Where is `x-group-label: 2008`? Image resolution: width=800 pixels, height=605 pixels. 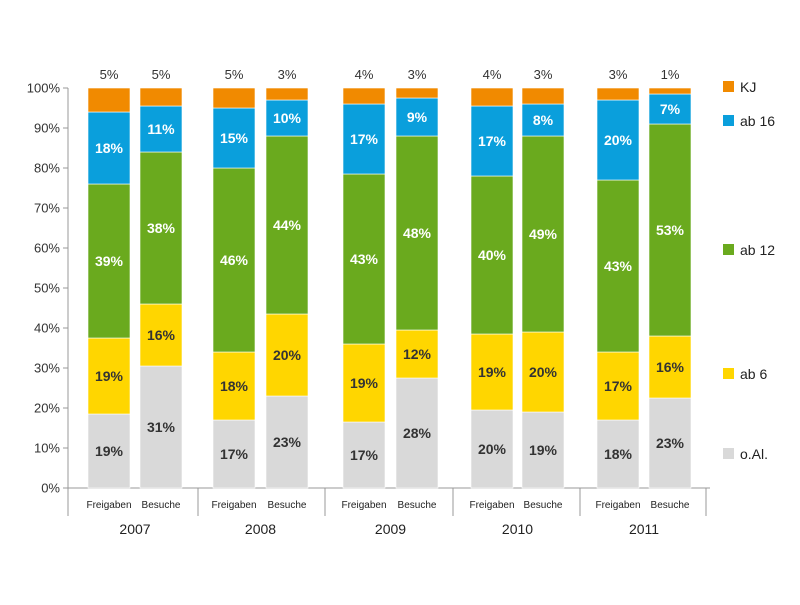
x-group-label: 2008 is located at coordinates (260, 529).